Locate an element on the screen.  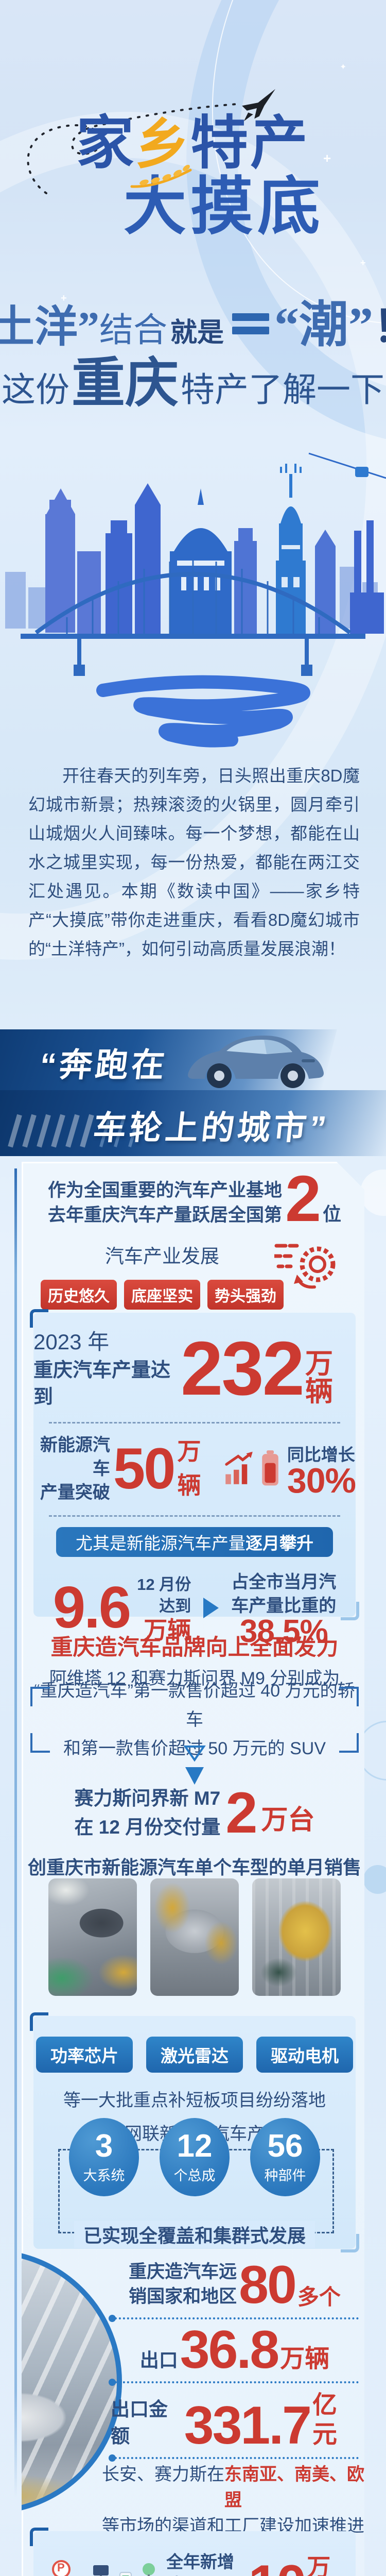
rank-line1: 作为全国重要的汽车产业基地 is located at coordinates (165, 1190).